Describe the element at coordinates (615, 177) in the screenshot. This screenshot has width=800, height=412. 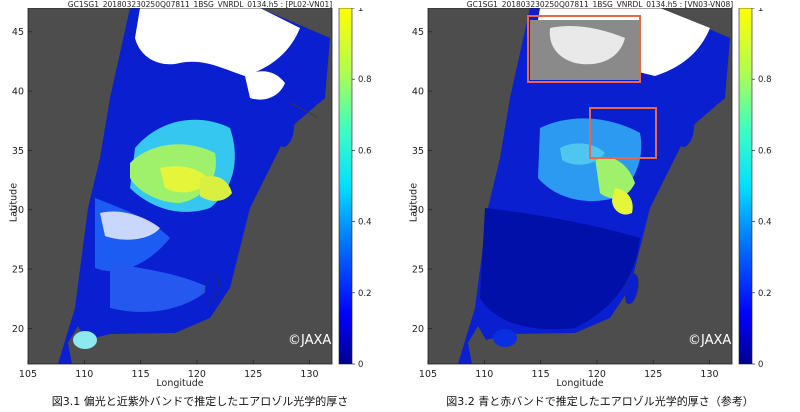
I see `aot-high-region` at that location.